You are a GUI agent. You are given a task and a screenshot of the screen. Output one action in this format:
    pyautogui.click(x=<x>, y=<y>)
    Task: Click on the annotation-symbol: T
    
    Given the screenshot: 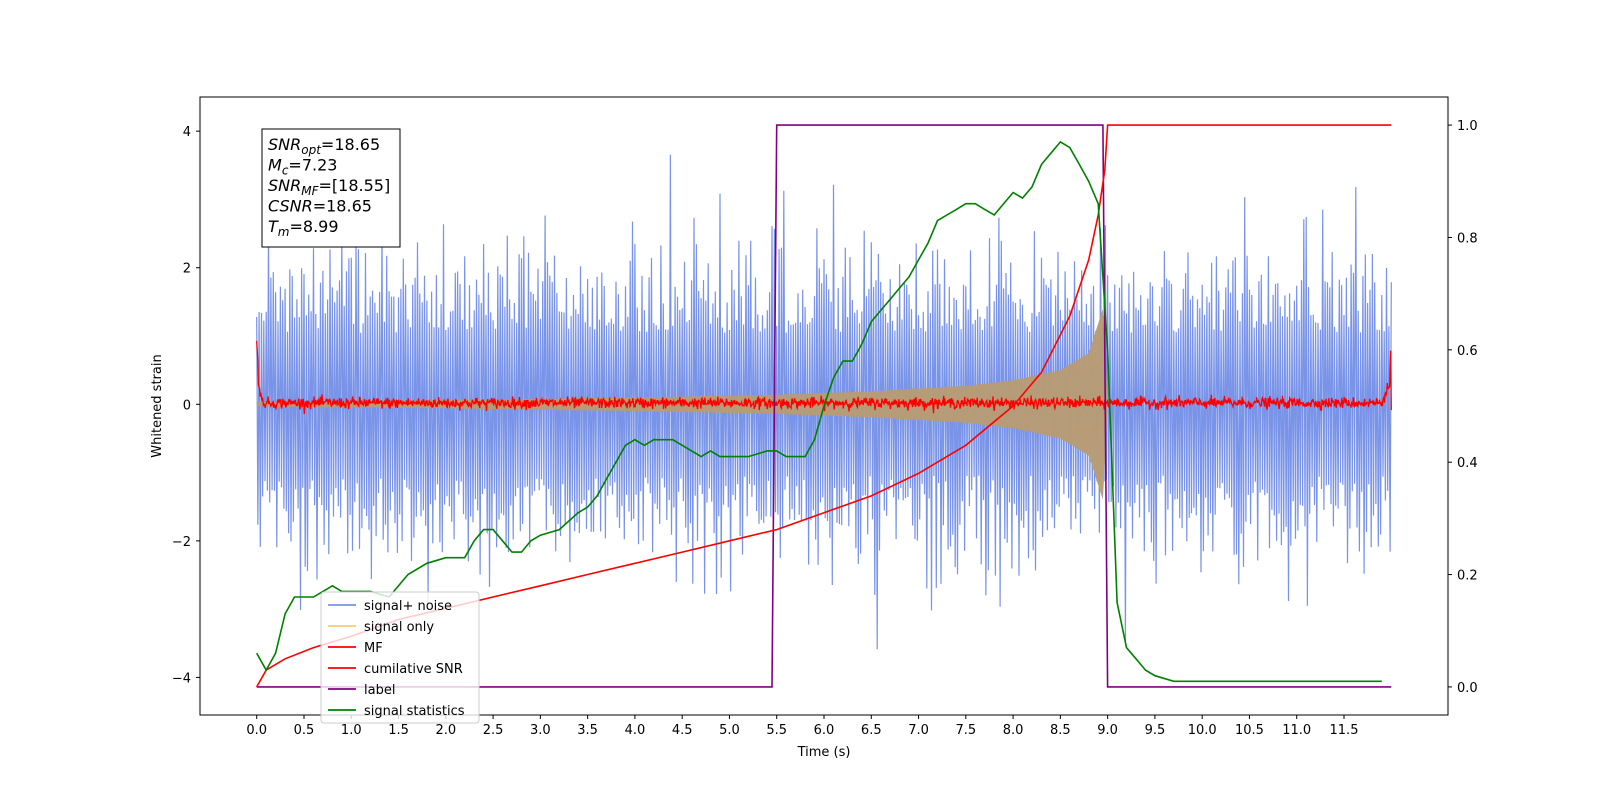 What is the action you would take?
    pyautogui.click(x=273, y=226)
    